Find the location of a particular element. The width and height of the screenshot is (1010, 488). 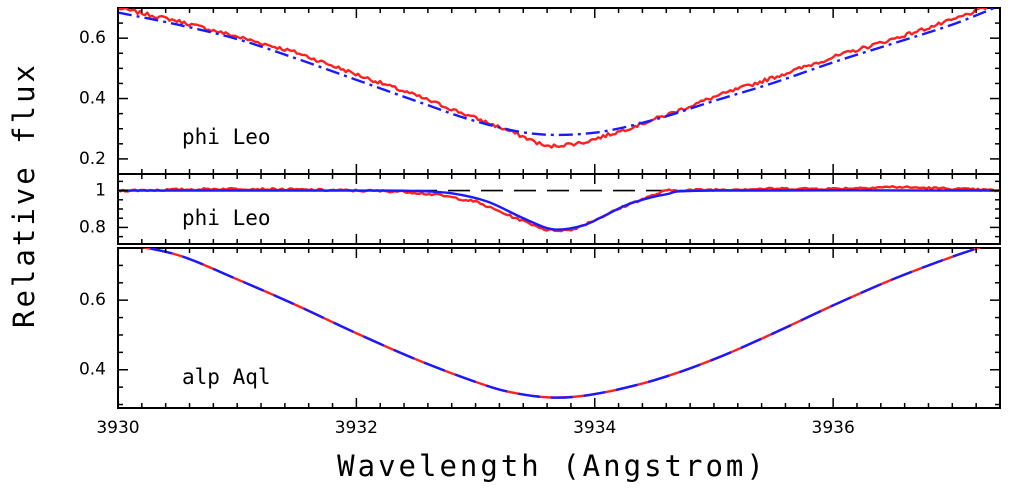

y-tick-label: 0.2 is located at coordinates (92, 159).